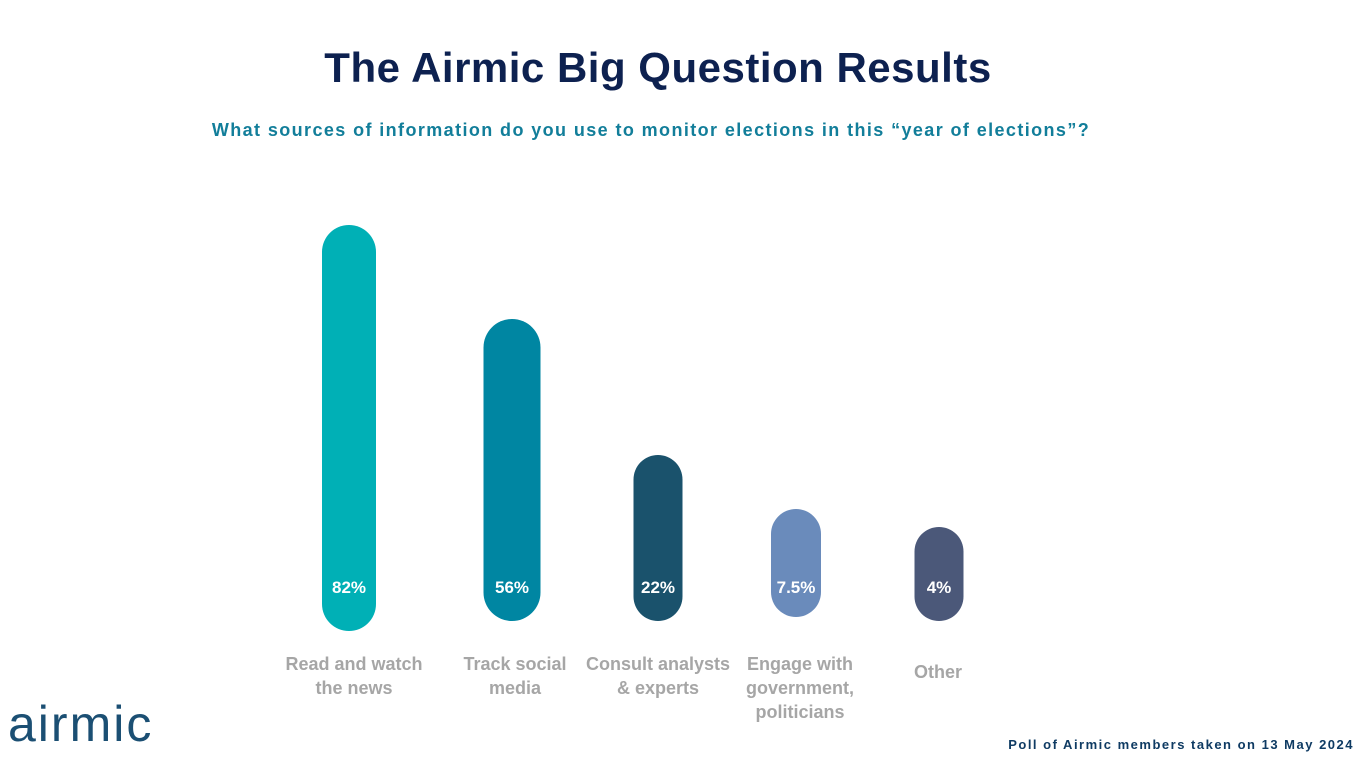 Image resolution: width=1372 pixels, height=763 pixels. I want to click on bar-value-label: 4%, so click(939, 587).